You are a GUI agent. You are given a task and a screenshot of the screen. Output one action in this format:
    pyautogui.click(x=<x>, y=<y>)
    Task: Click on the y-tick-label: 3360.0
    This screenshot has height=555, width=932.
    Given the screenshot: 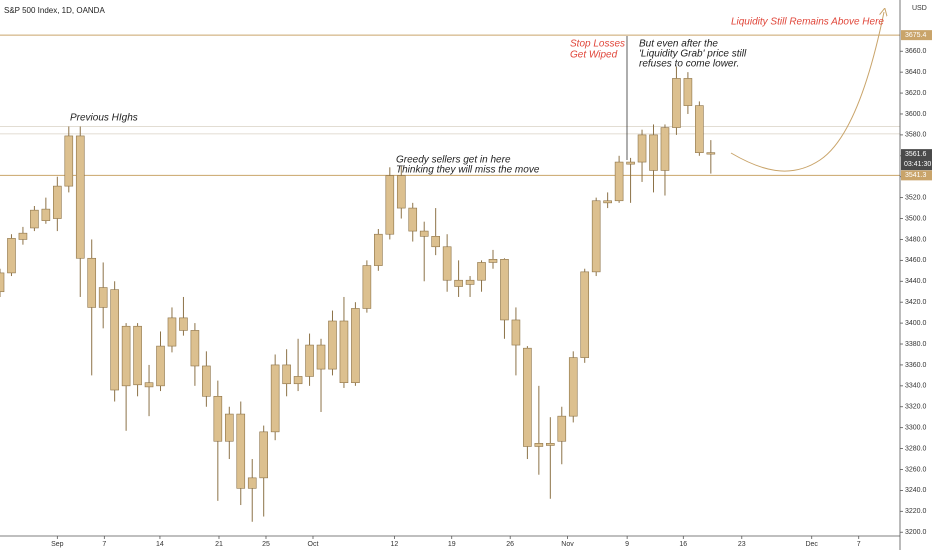 What is the action you would take?
    pyautogui.click(x=916, y=365)
    